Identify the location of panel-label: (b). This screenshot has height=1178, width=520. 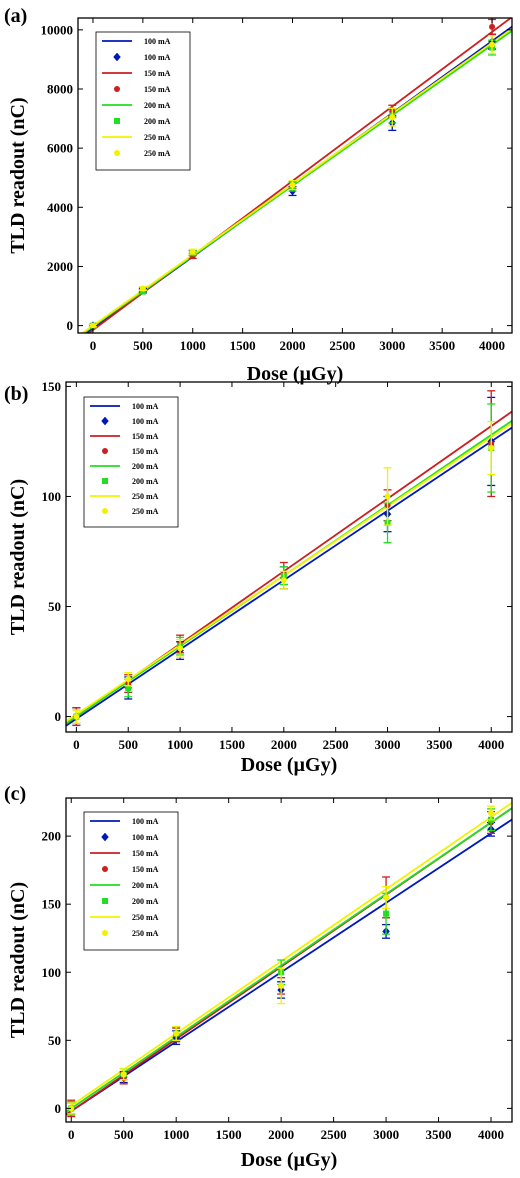
(16, 394).